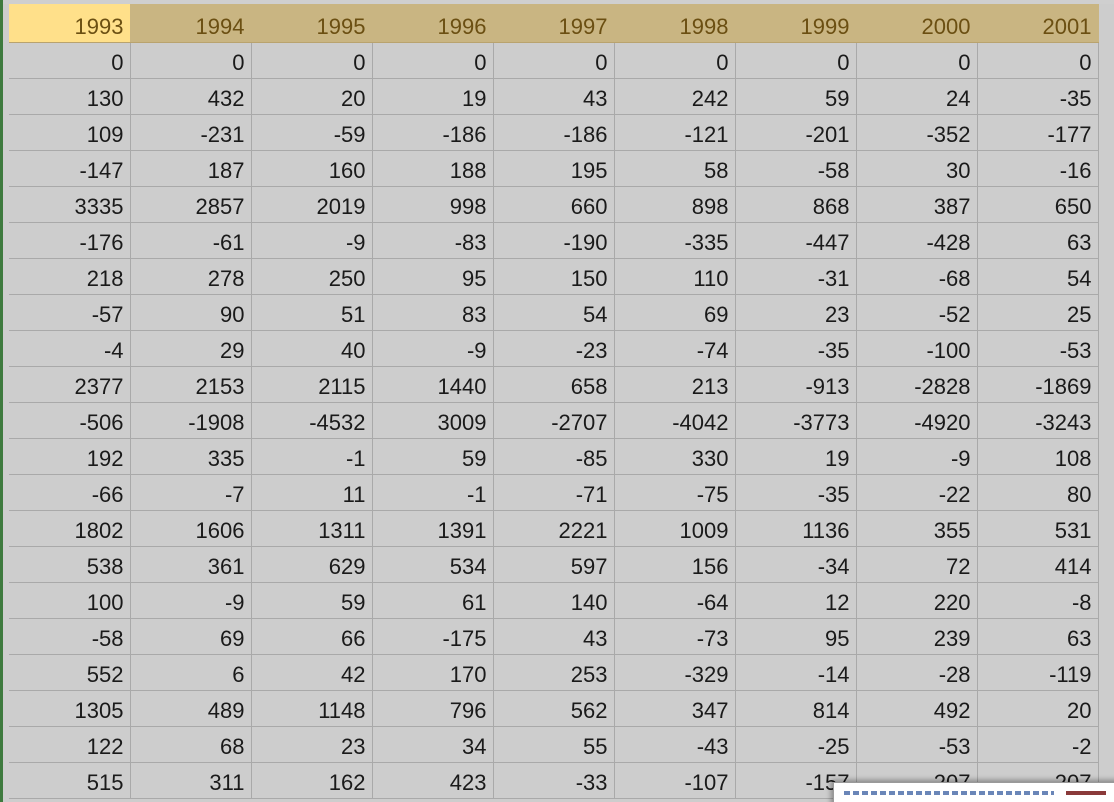 This screenshot has width=1114, height=802. I want to click on table-cell: 2019, so click(312, 204).